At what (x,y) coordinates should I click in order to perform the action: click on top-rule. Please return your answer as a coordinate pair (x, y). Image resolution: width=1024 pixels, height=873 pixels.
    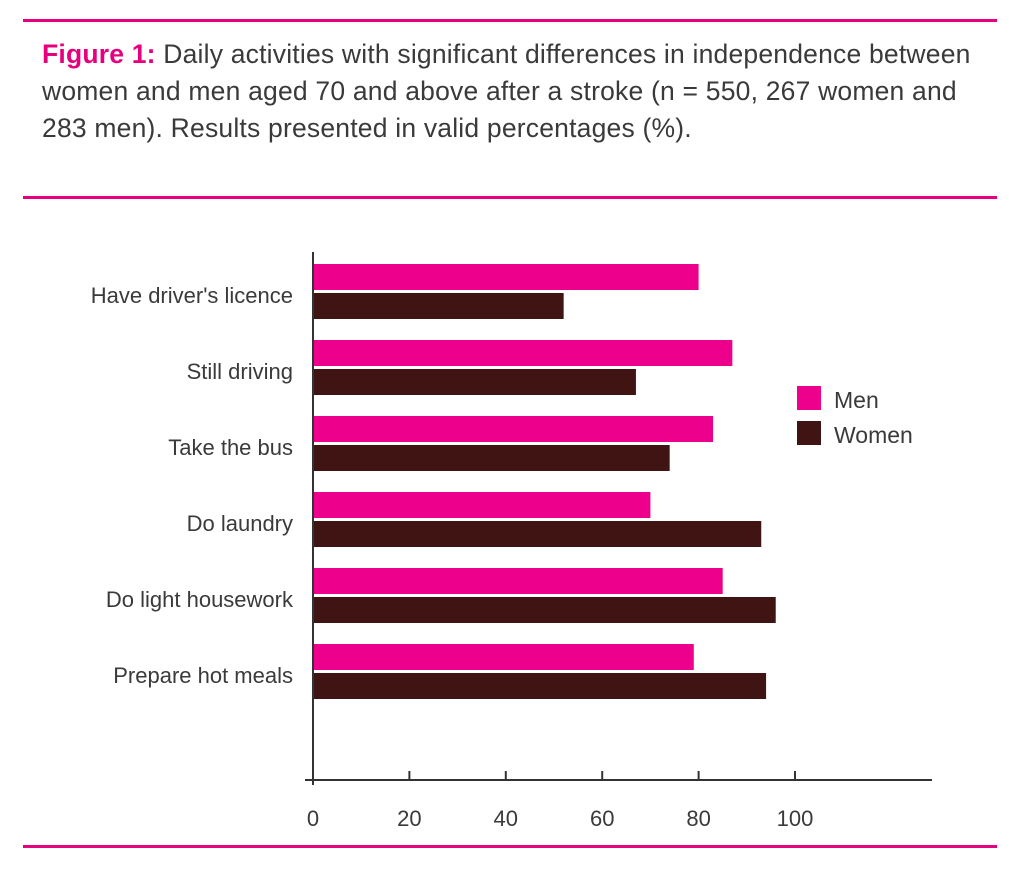
    Looking at the image, I should click on (510, 20).